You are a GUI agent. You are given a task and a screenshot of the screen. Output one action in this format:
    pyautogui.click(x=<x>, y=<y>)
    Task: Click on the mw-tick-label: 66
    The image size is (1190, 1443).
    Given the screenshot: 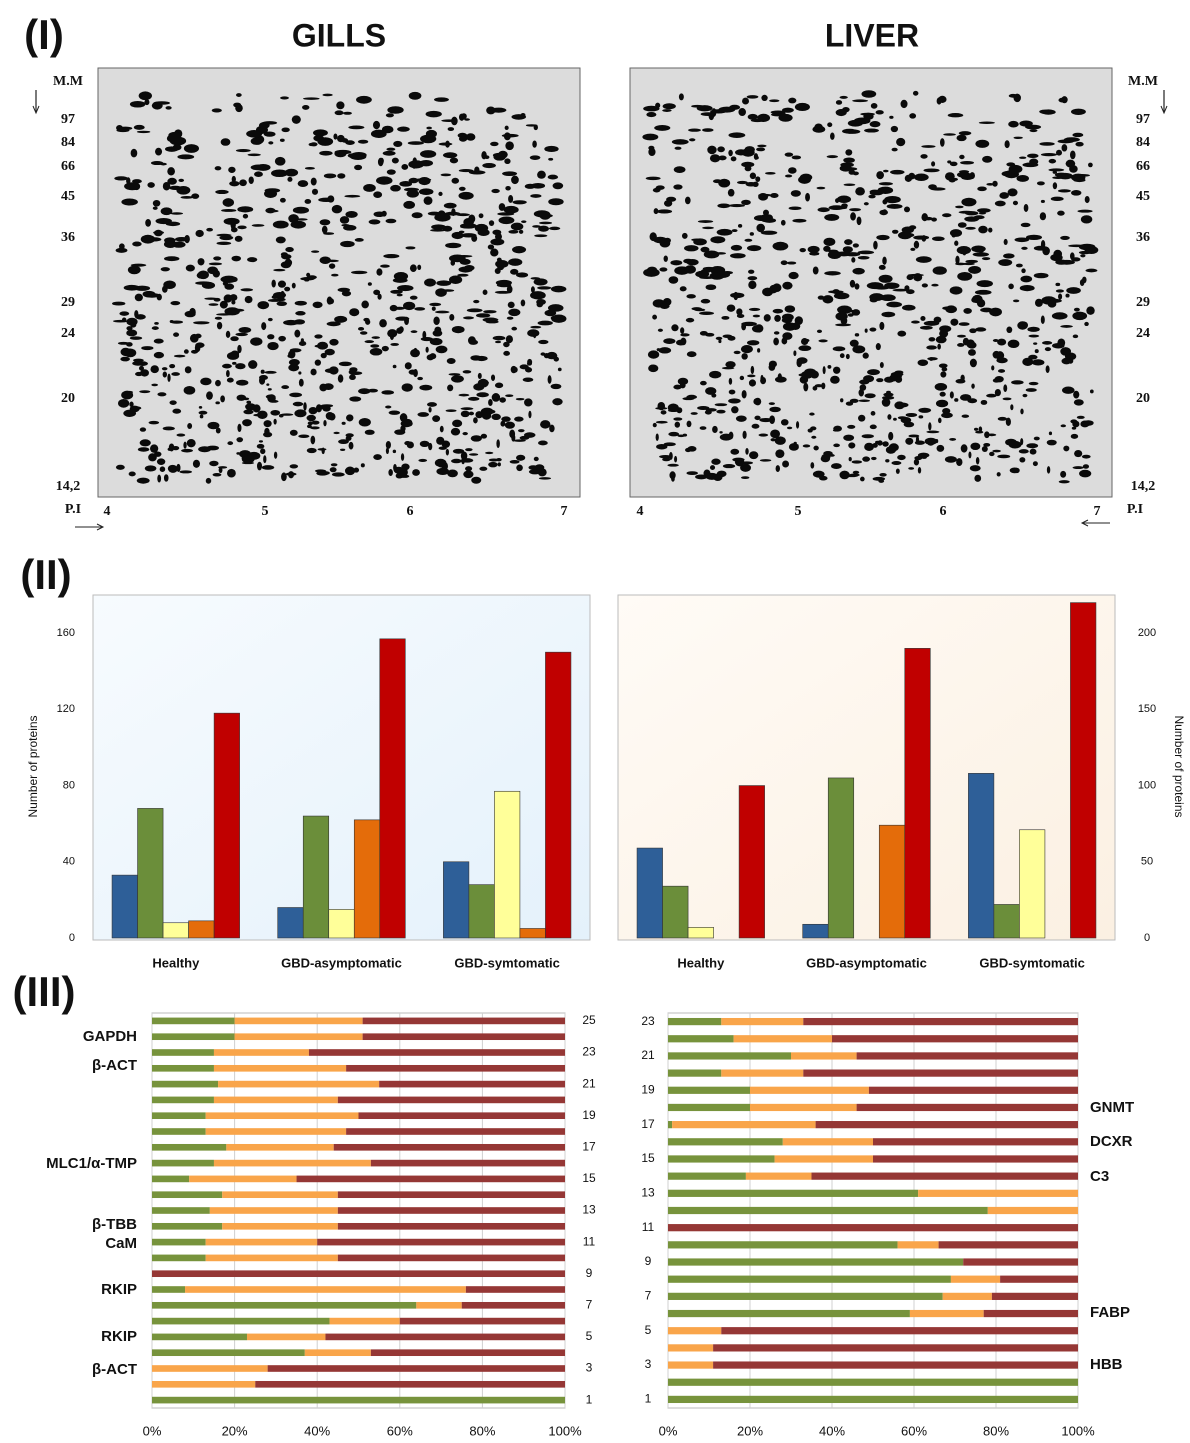 What is the action you would take?
    pyautogui.click(x=68, y=166)
    